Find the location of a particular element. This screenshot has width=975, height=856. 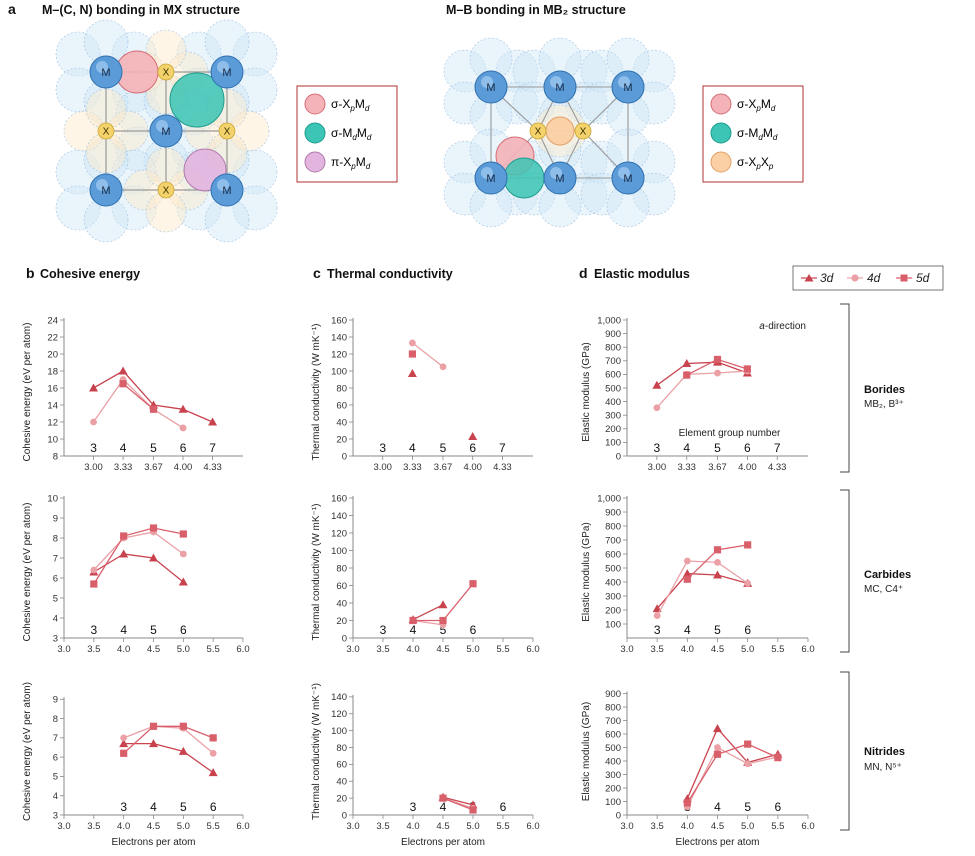

y-tick-label-b1-4: 16 is located at coordinates (52, 388).